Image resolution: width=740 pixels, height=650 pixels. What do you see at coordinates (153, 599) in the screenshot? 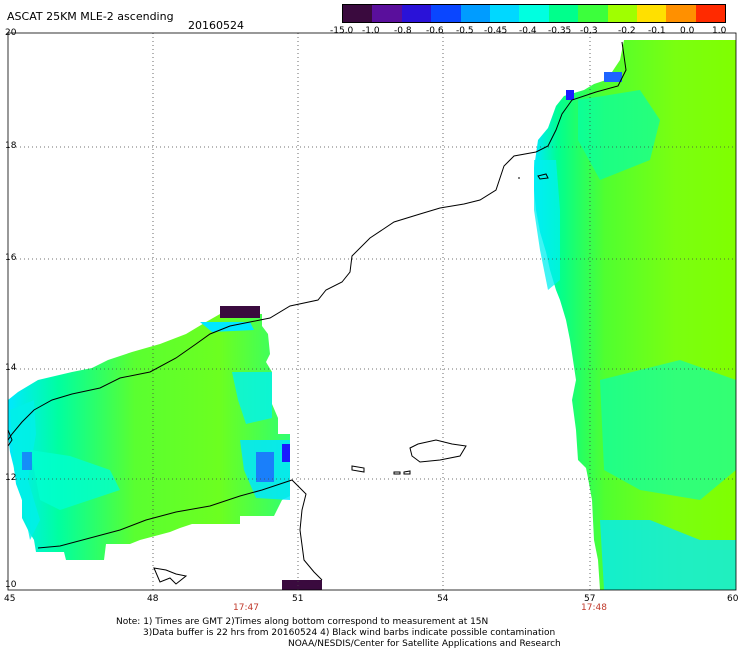
I see `lon-label: 48` at bounding box center [153, 599].